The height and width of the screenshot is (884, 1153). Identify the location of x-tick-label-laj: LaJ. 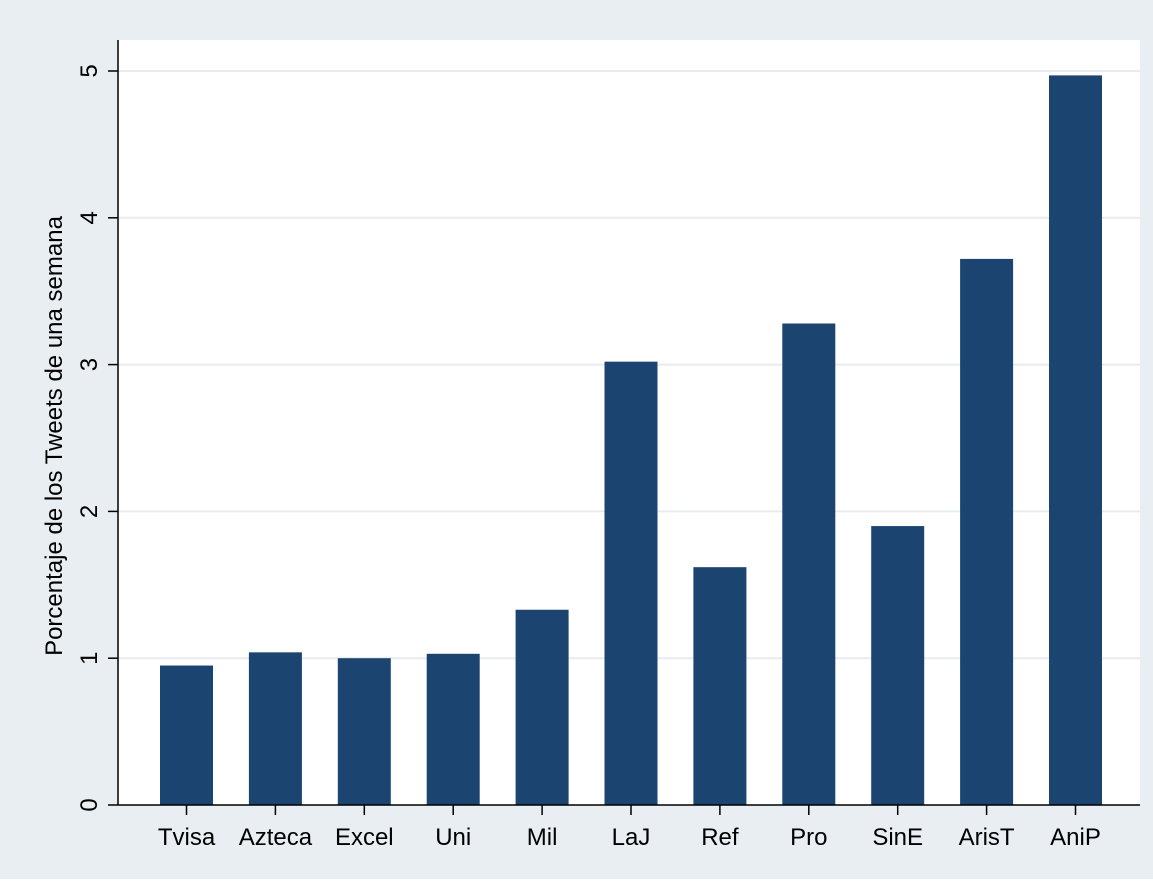
(631, 837).